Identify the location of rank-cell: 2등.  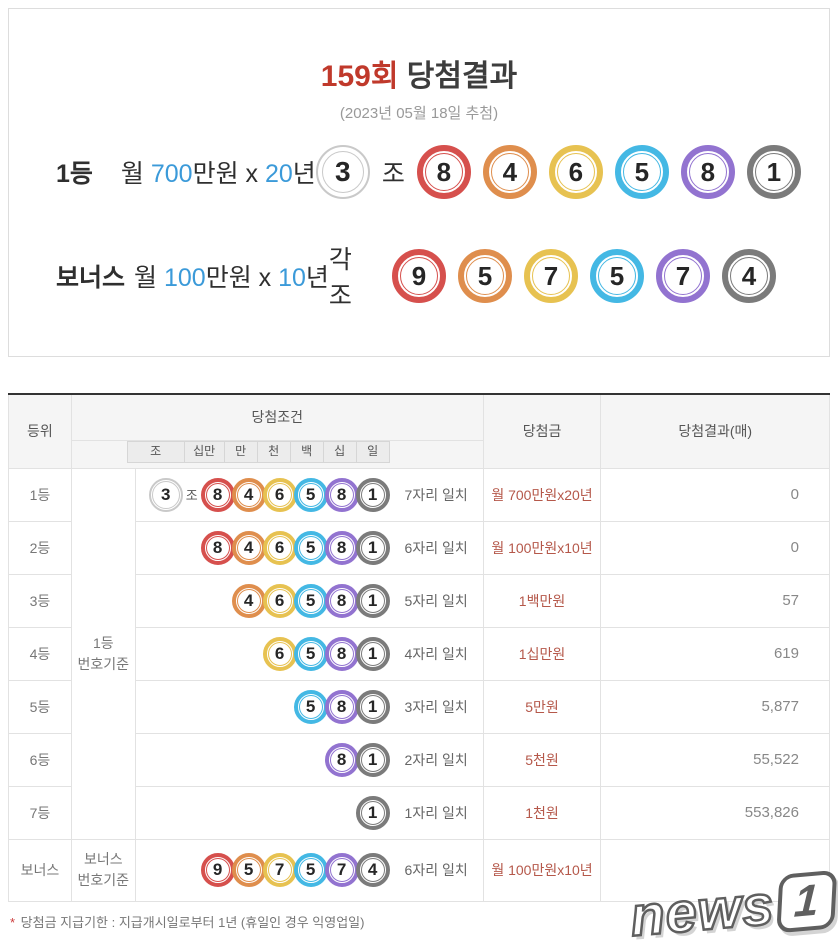
(40, 547).